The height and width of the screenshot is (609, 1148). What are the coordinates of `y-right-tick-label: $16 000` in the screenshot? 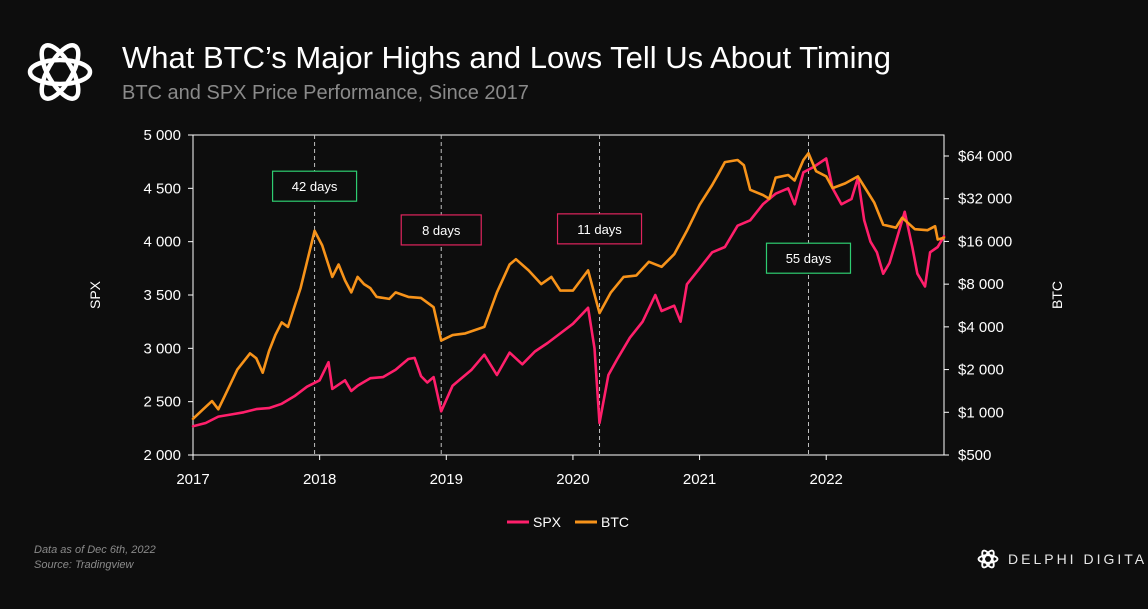 It's located at (985, 241).